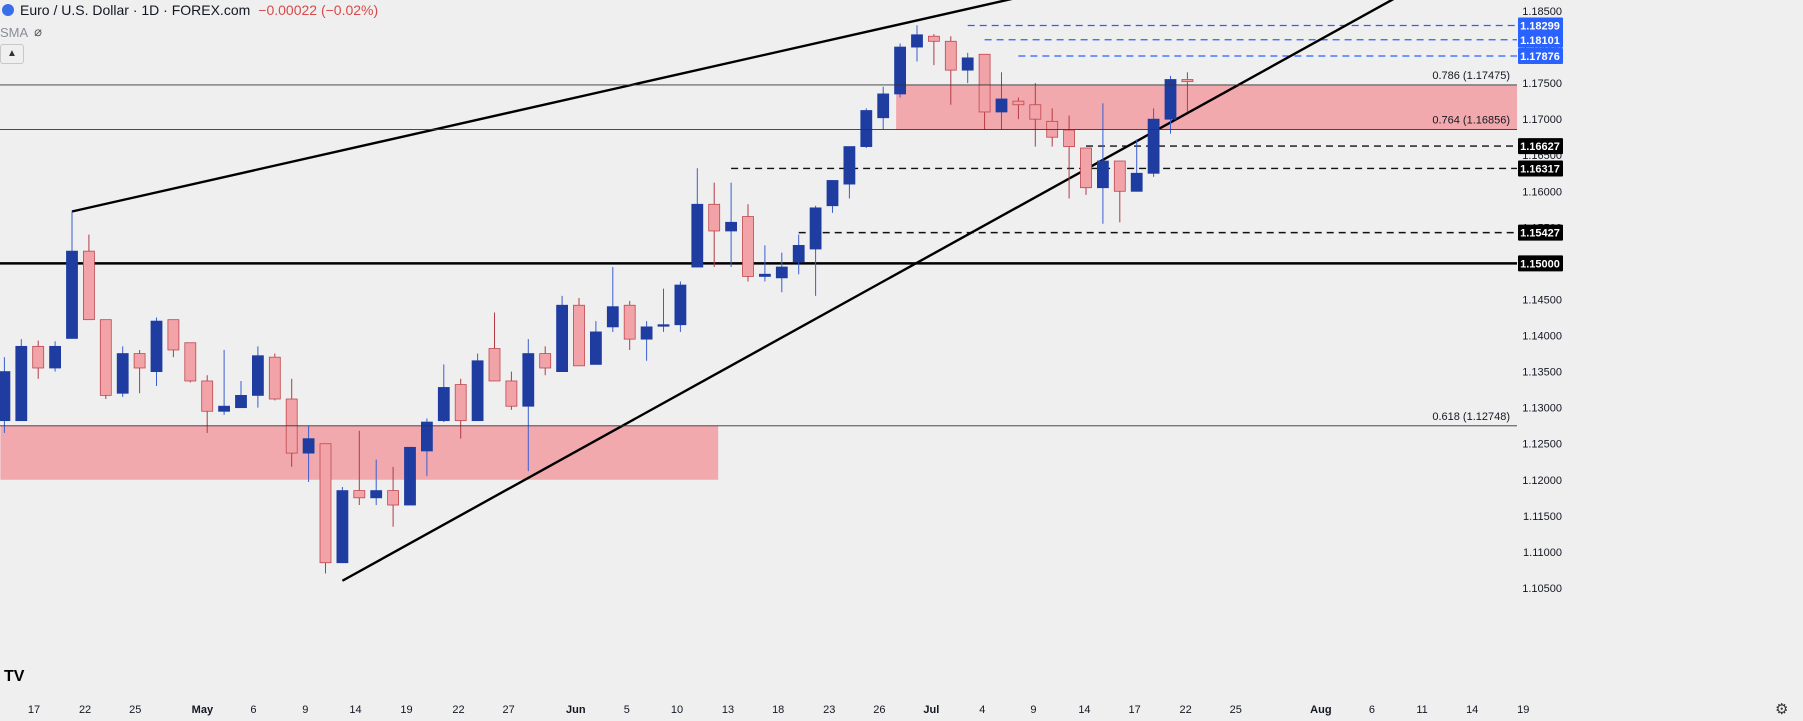 The width and height of the screenshot is (1803, 721). What do you see at coordinates (1542, 337) in the screenshot?
I see `price-tick: 1.14000` at bounding box center [1542, 337].